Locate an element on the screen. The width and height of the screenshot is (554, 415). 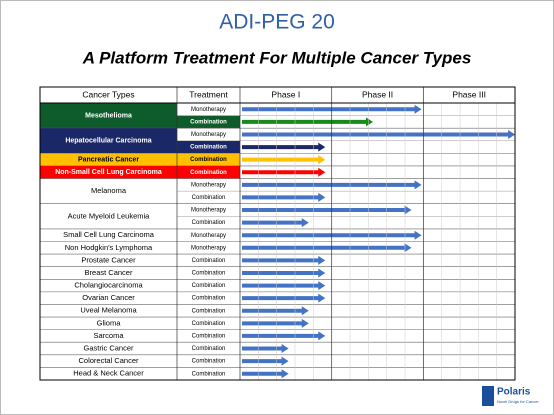
cancer-label: Non-Small Cell Lung Carcinoma is located at coordinates (108, 172).